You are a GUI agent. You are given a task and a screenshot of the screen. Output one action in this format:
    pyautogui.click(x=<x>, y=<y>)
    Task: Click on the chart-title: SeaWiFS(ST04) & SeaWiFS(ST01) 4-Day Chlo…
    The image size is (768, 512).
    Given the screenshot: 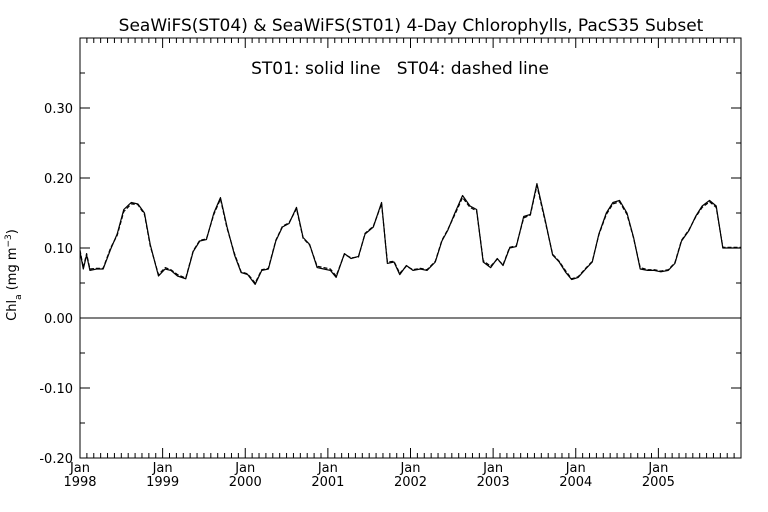 What is the action you would take?
    pyautogui.click(x=411, y=26)
    